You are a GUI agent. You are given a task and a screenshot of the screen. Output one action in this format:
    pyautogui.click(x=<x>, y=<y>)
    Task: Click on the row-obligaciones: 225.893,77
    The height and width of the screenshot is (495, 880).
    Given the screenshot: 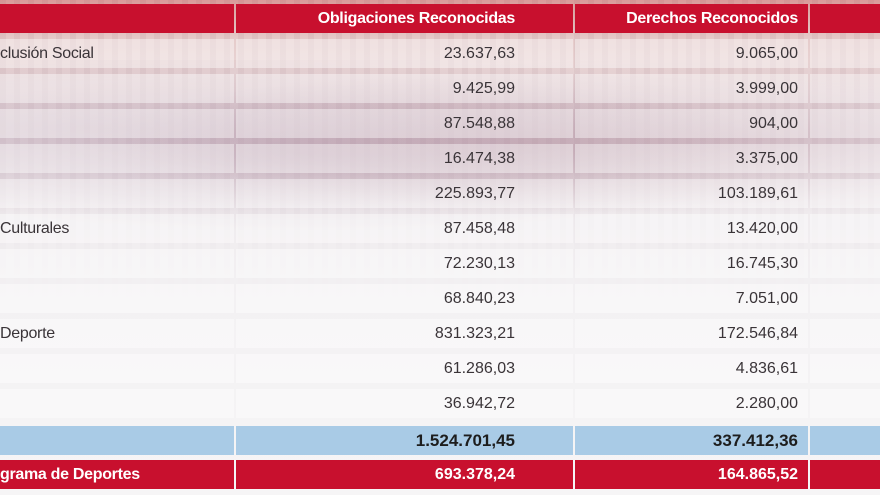 What is the action you would take?
    pyautogui.click(x=404, y=193)
    